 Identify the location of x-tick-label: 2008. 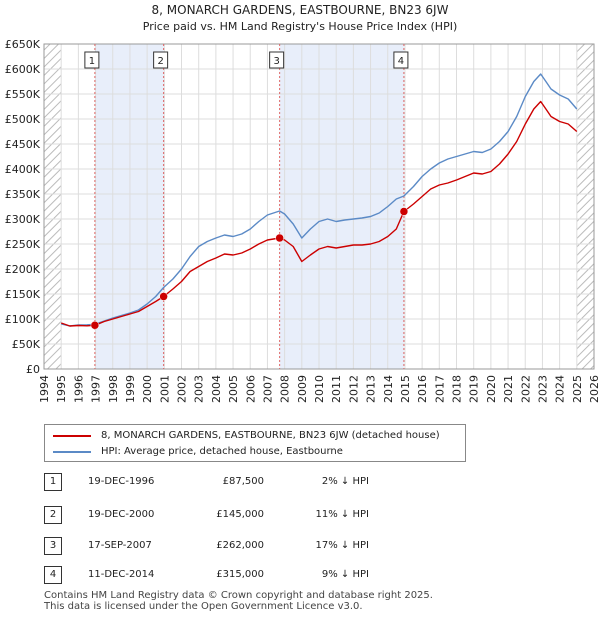
(285, 389).